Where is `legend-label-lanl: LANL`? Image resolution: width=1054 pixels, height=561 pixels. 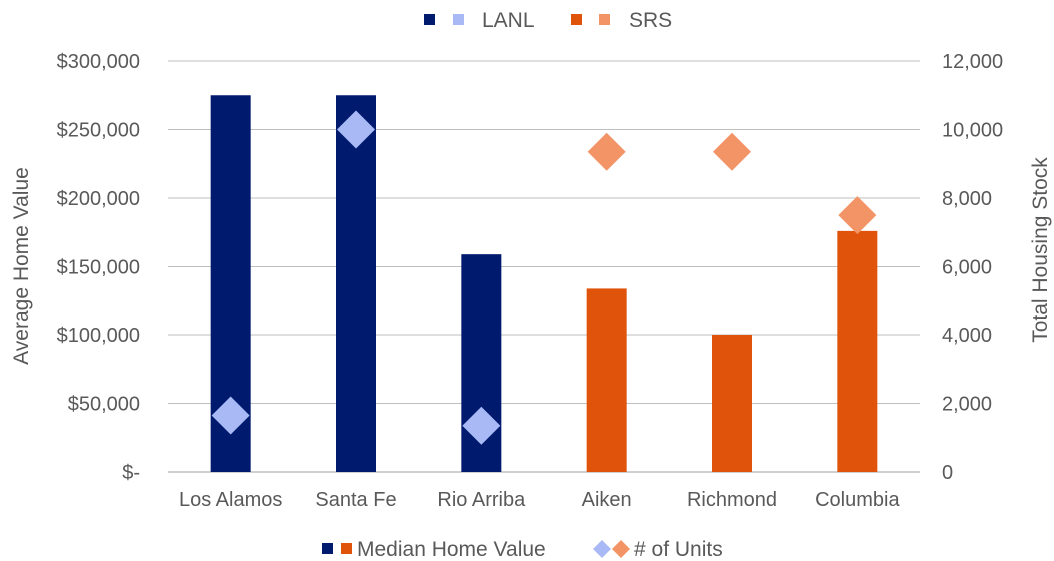 legend-label-lanl: LANL is located at coordinates (508, 20).